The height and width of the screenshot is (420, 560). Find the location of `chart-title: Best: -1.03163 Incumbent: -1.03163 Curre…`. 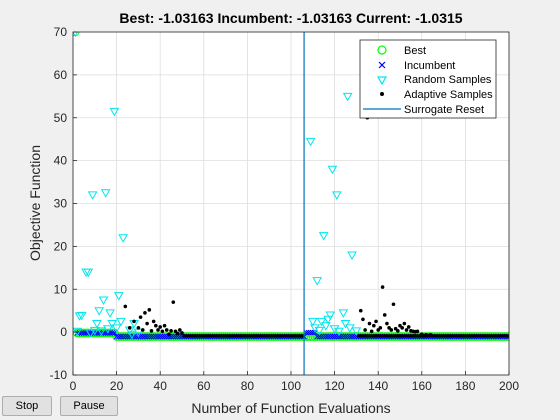

chart-title: Best: -1.03163 Incumbent: -1.03163 Curre… is located at coordinates (290, 18).